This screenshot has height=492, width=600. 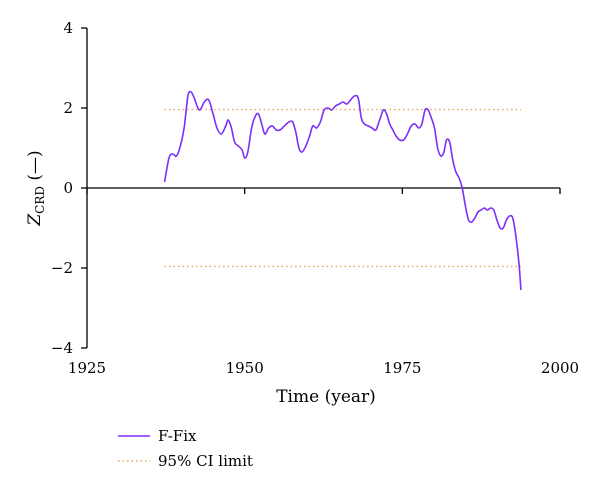 What do you see at coordinates (326, 397) in the screenshot?
I see `x-axis-title: Time (year)` at bounding box center [326, 397].